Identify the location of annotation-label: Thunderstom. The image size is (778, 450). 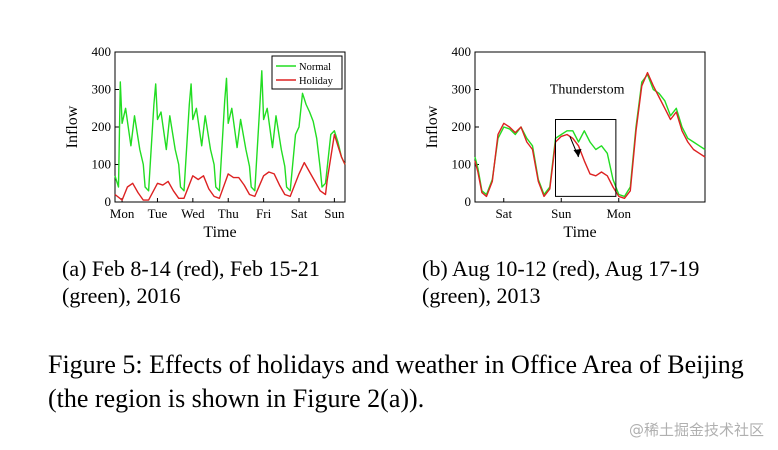
(587, 89).